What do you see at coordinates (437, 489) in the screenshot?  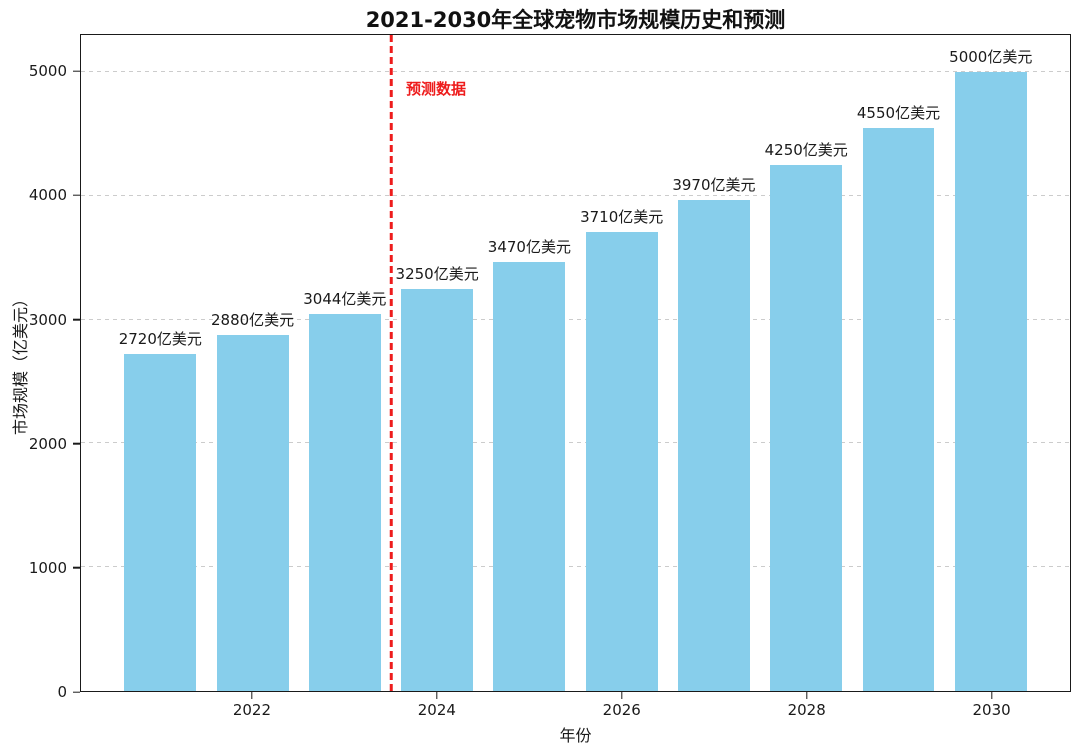 I see `bar-2024` at bounding box center [437, 489].